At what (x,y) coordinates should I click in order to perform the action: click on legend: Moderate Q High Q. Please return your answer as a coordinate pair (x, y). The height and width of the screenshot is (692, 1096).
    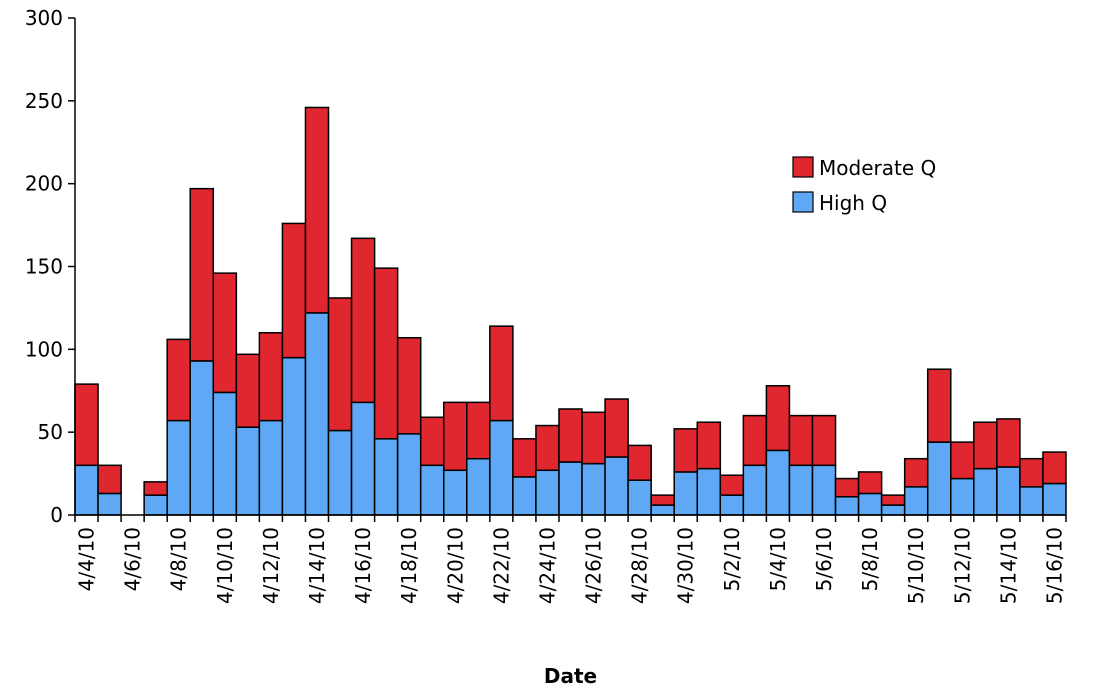
    Looking at the image, I should click on (864, 185).